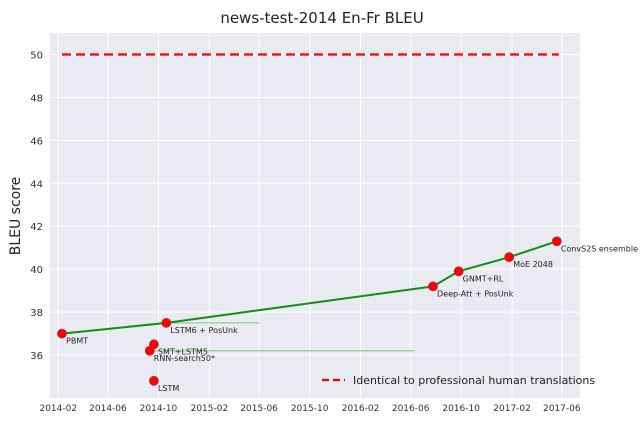 The image size is (640, 432). I want to click on point-label: MoE 2048, so click(533, 264).